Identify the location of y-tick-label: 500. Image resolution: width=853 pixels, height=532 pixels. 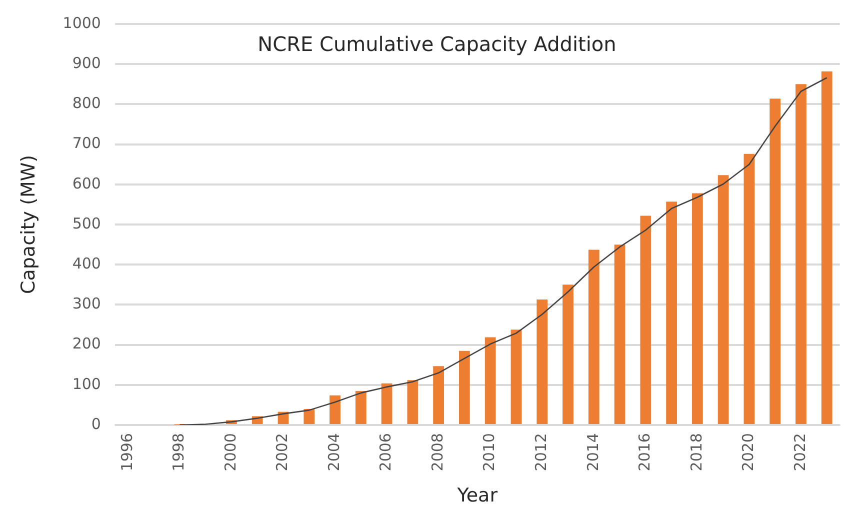
(86, 223).